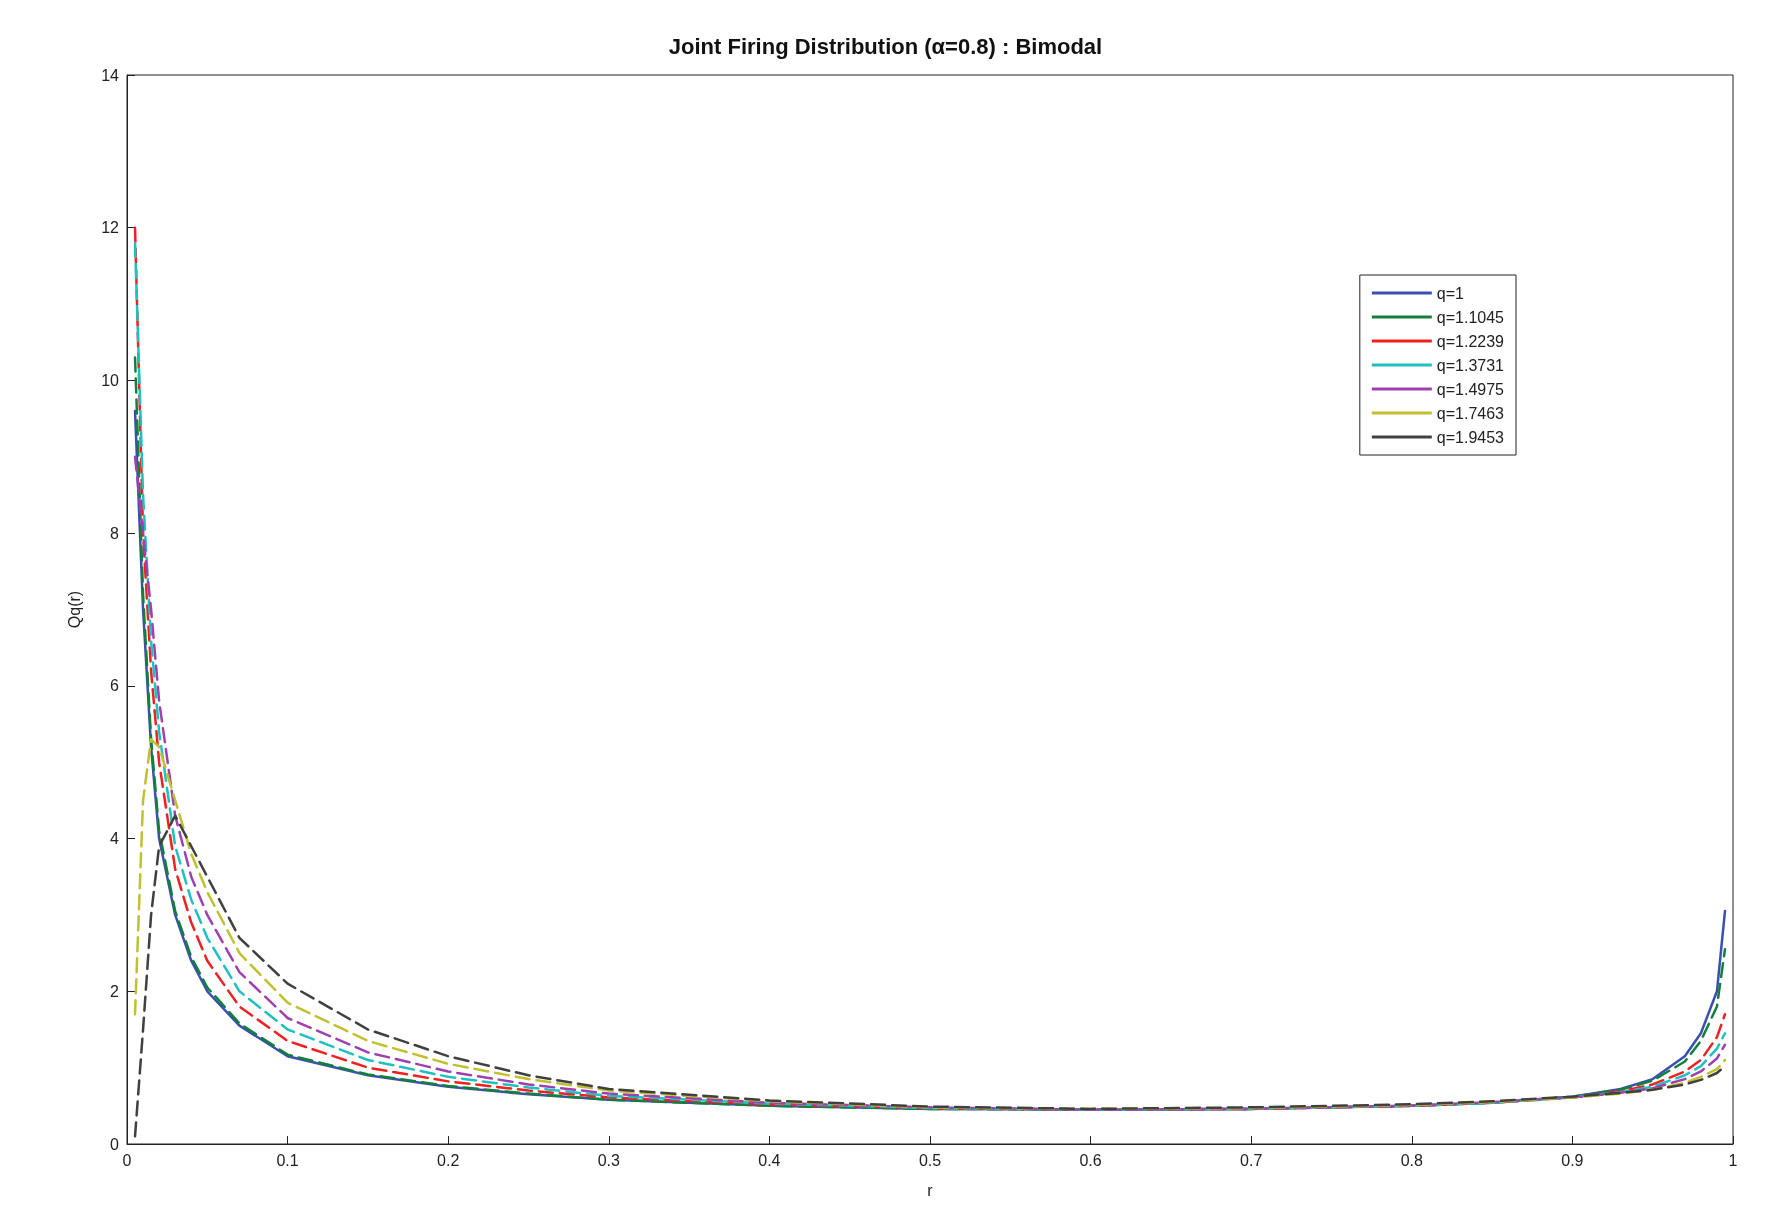  Describe the element at coordinates (1733, 1160) in the screenshot. I see `x-tick-label: 1` at that location.